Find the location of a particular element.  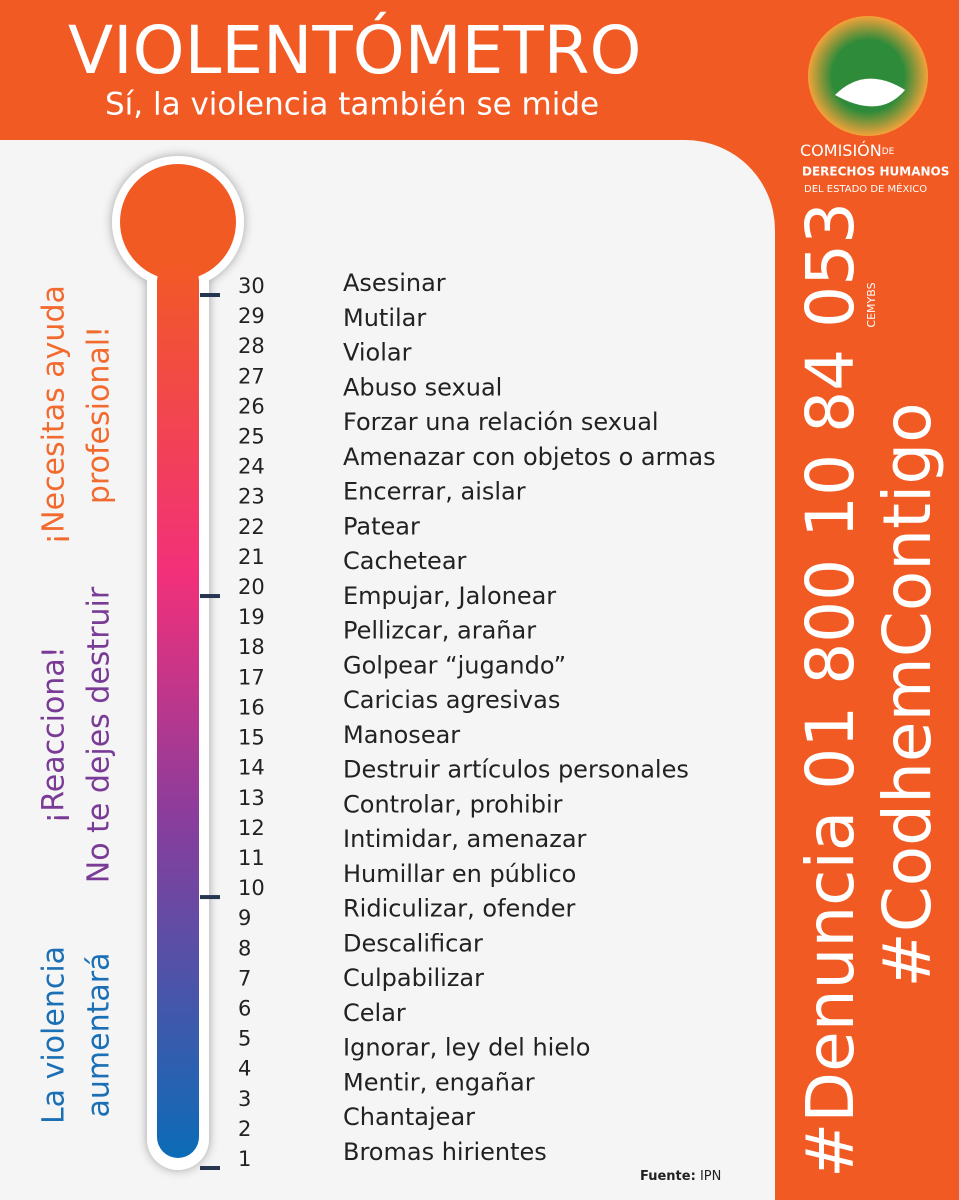

level-number: 10 is located at coordinates (251, 888).